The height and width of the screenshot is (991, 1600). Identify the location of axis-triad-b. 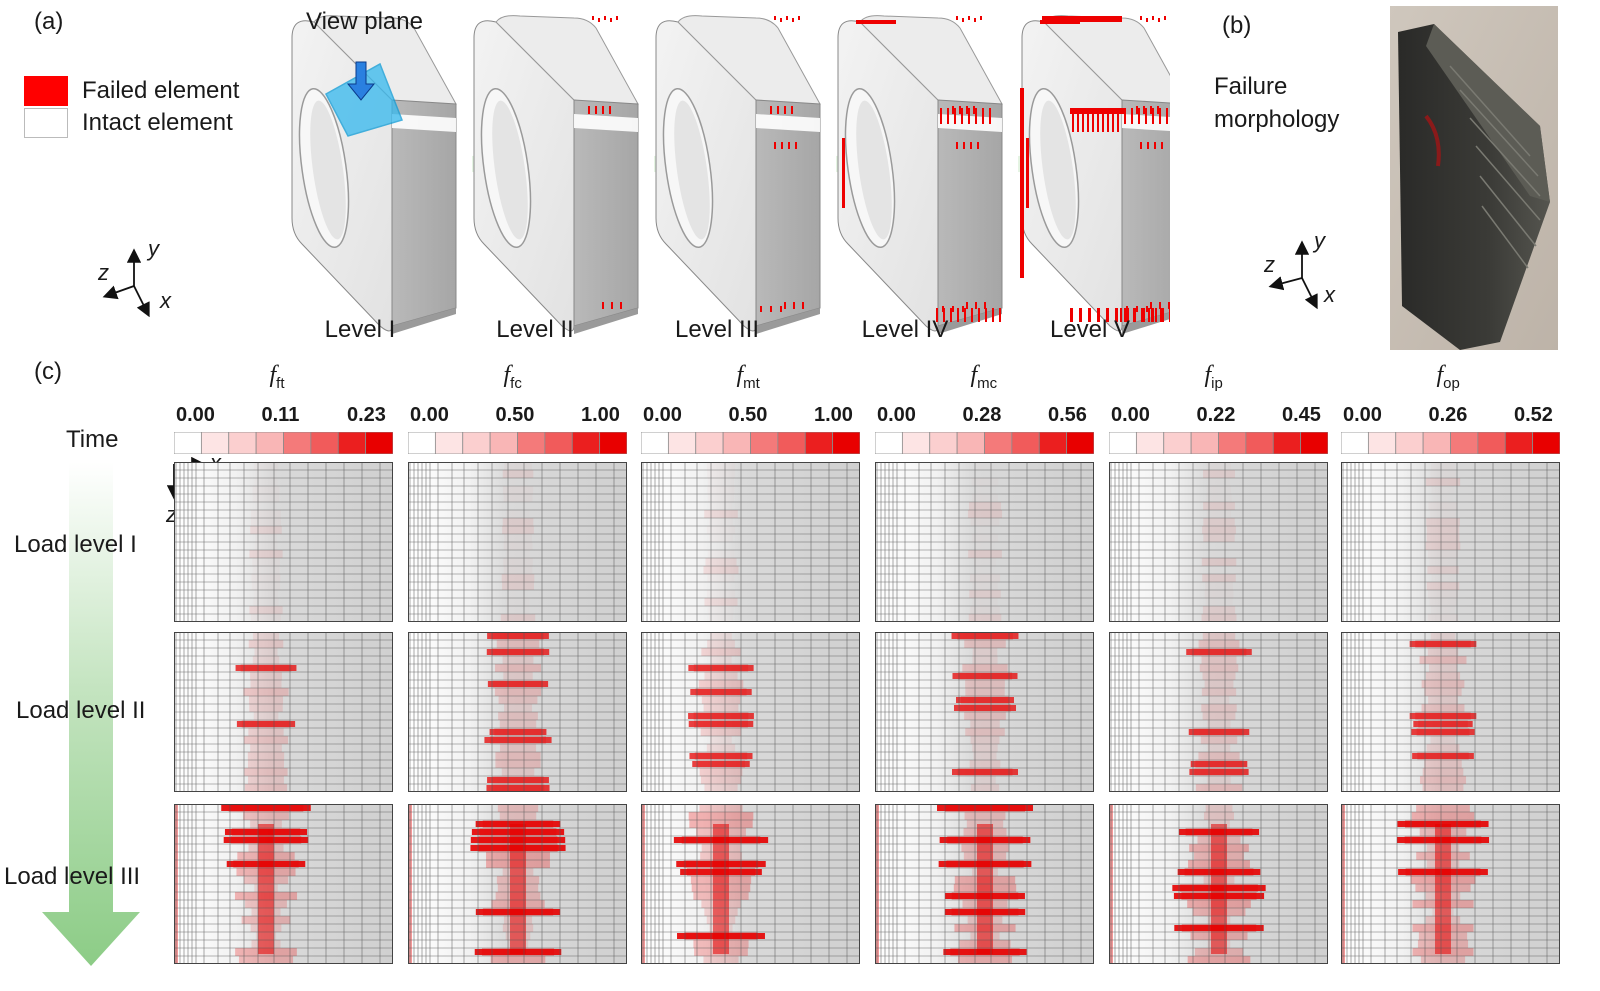
(1293, 275).